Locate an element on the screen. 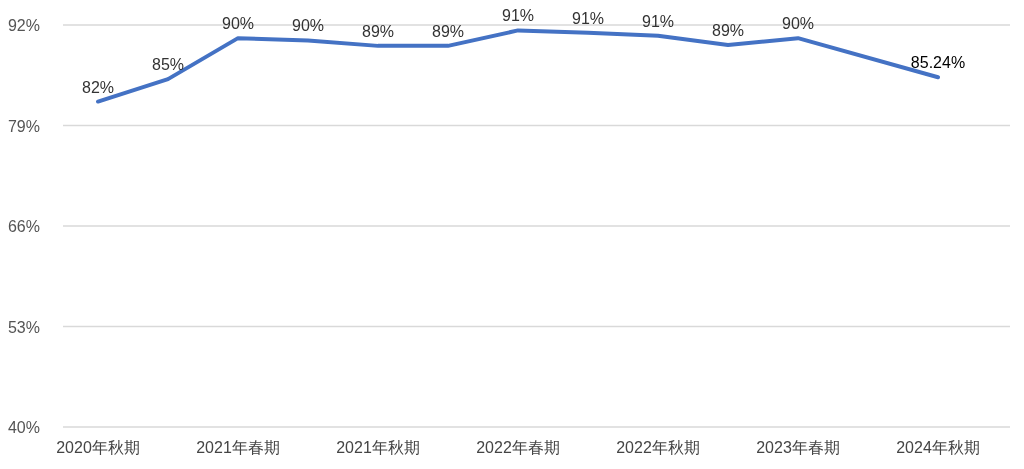 The image size is (1024, 469). data-label: 85.24% is located at coordinates (938, 63).